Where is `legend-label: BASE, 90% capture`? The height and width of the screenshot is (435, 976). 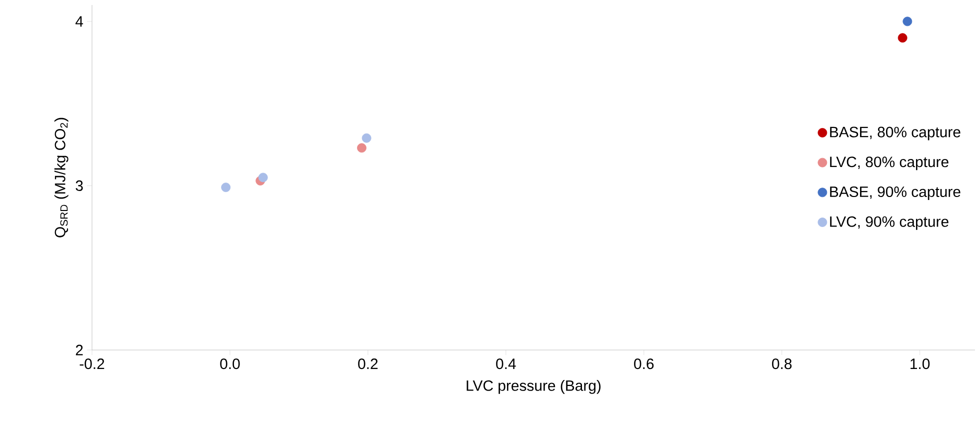 legend-label: BASE, 90% capture is located at coordinates (895, 193).